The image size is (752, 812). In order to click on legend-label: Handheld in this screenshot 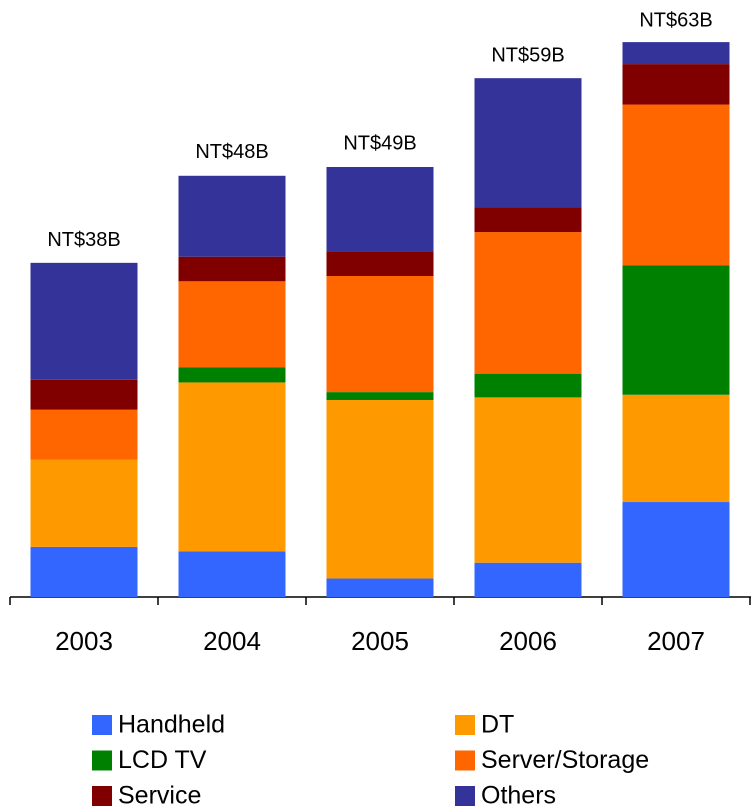, I will do `click(171, 725)`.